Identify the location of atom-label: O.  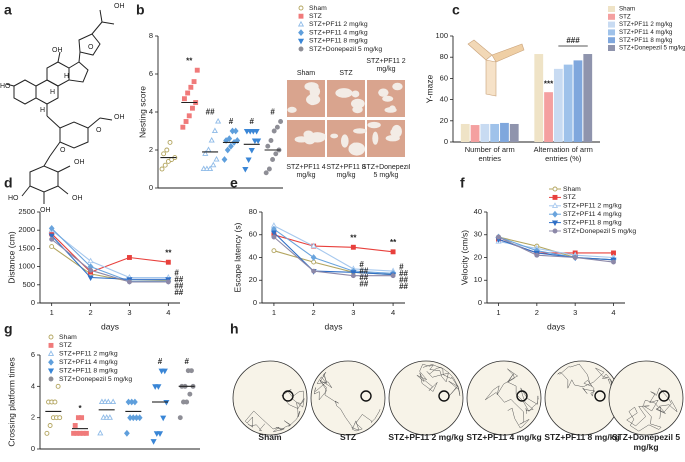
(63, 150).